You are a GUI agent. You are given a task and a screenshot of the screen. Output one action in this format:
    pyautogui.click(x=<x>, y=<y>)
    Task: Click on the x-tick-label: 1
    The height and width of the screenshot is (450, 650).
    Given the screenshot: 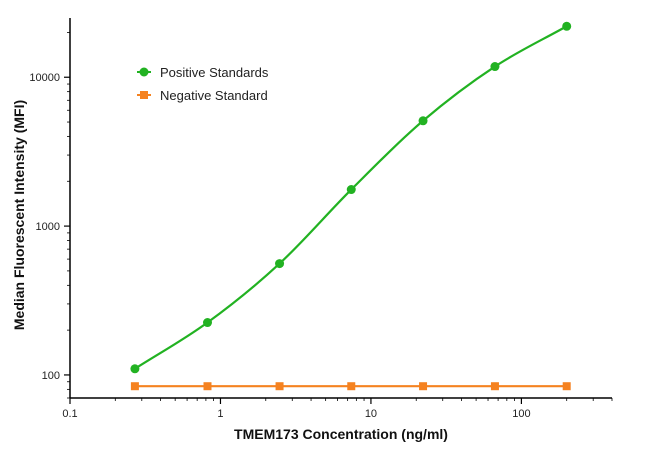 What is the action you would take?
    pyautogui.click(x=220, y=414)
    